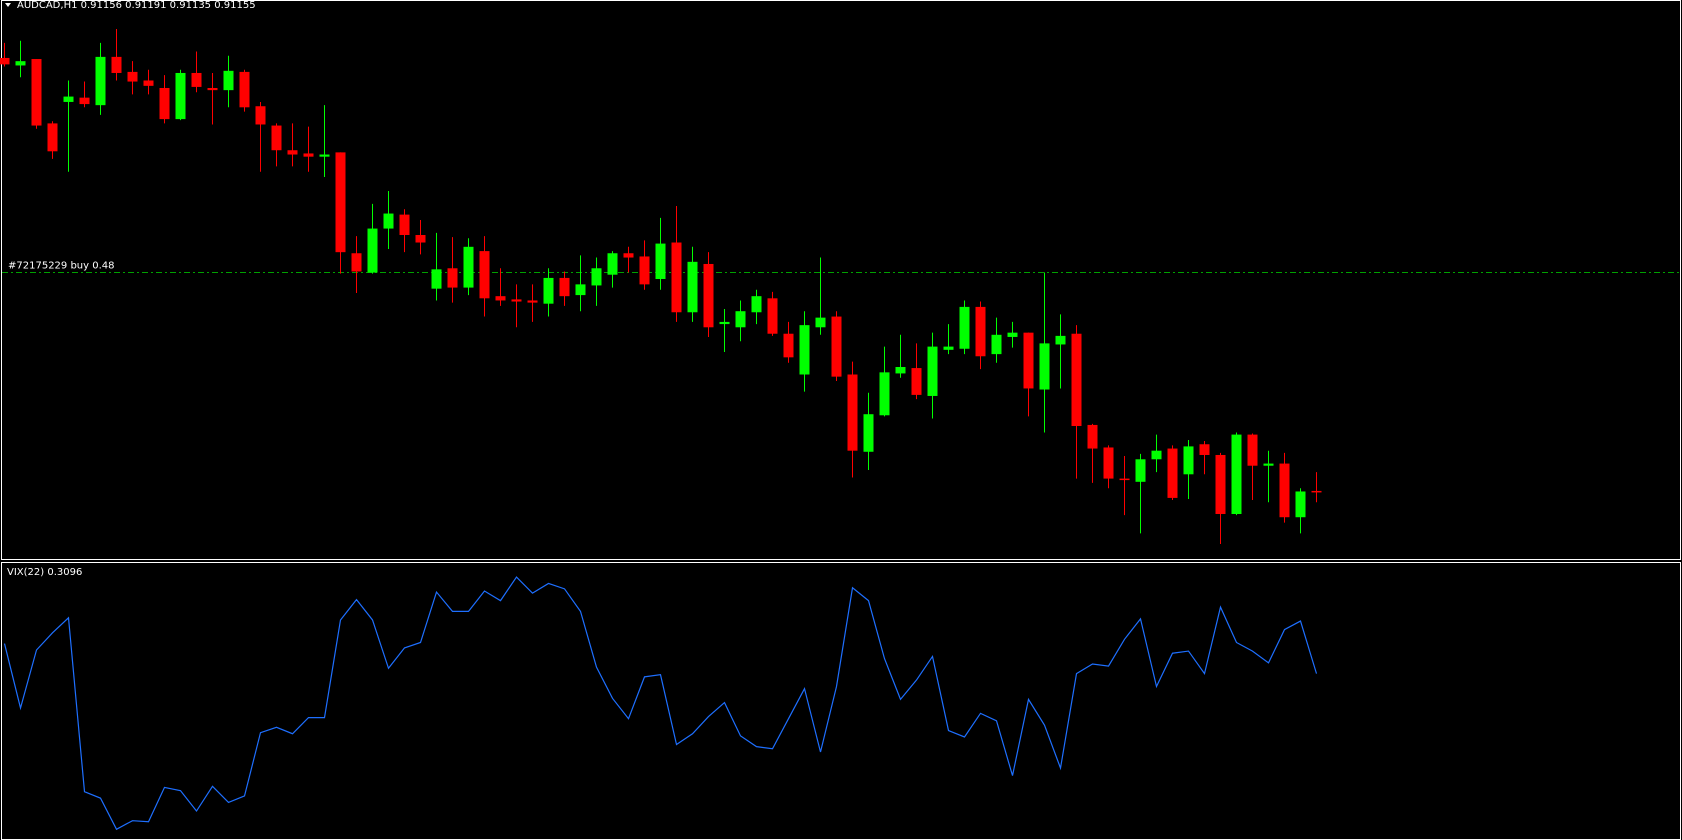 The height and width of the screenshot is (840, 1682). Describe the element at coordinates (61, 266) in the screenshot. I see `order-label: #72175229 buy 0.48` at that location.